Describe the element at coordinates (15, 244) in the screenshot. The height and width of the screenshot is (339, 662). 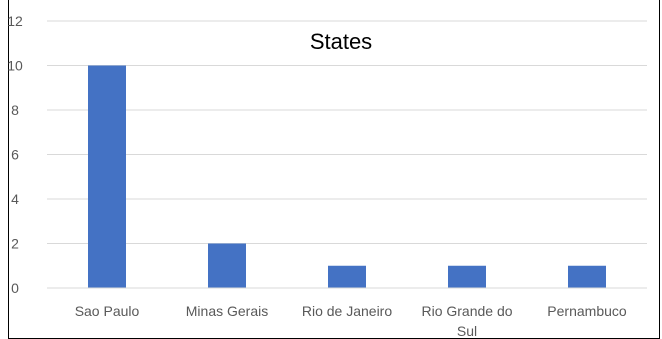
I see `y-tick-label: 2` at that location.